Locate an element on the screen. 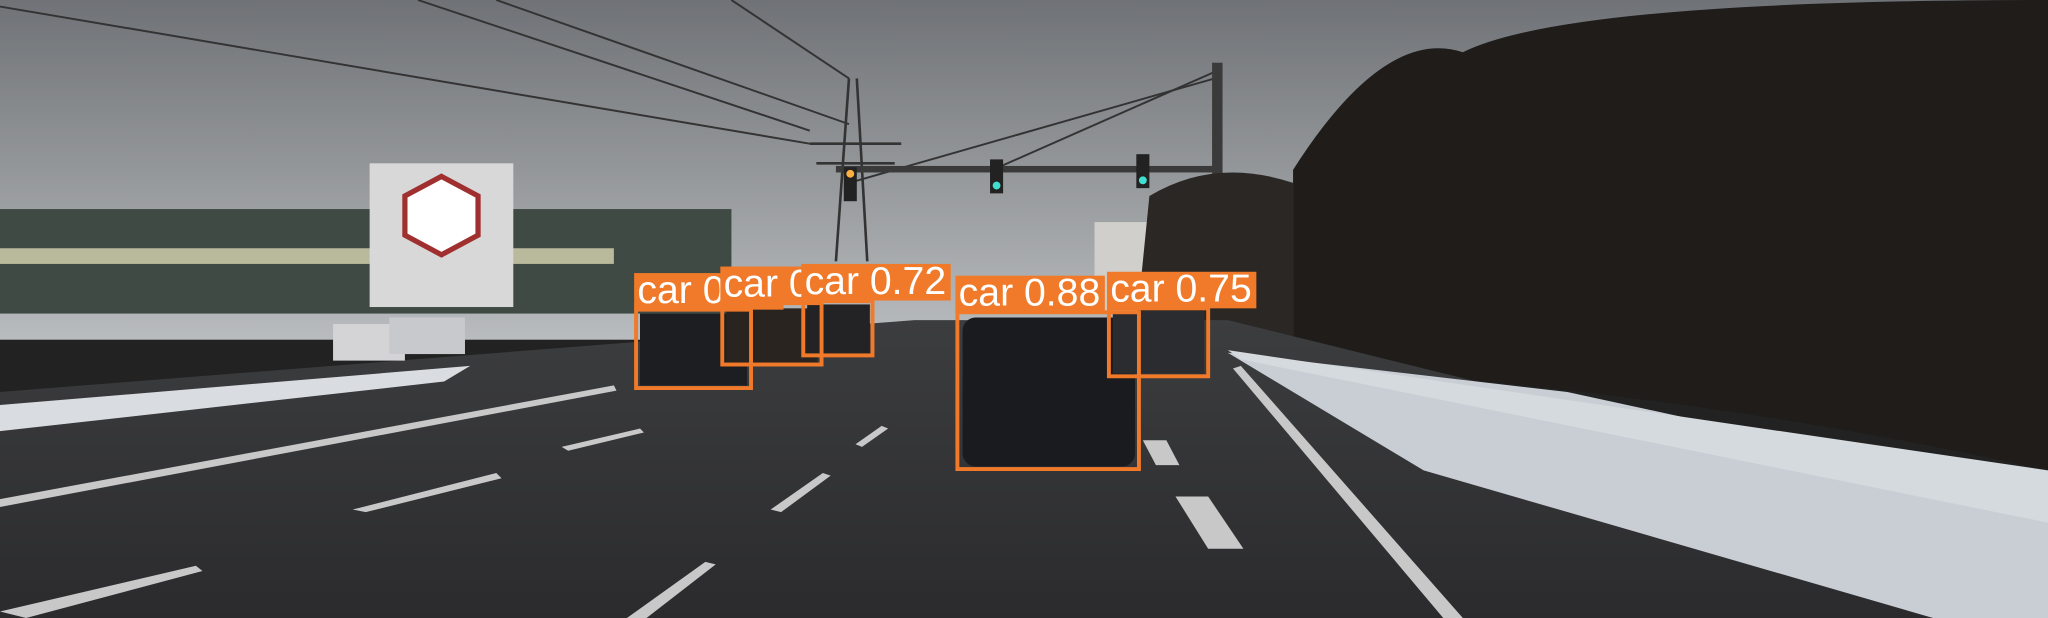  detection: car 0.75 is located at coordinates (1181, 323).